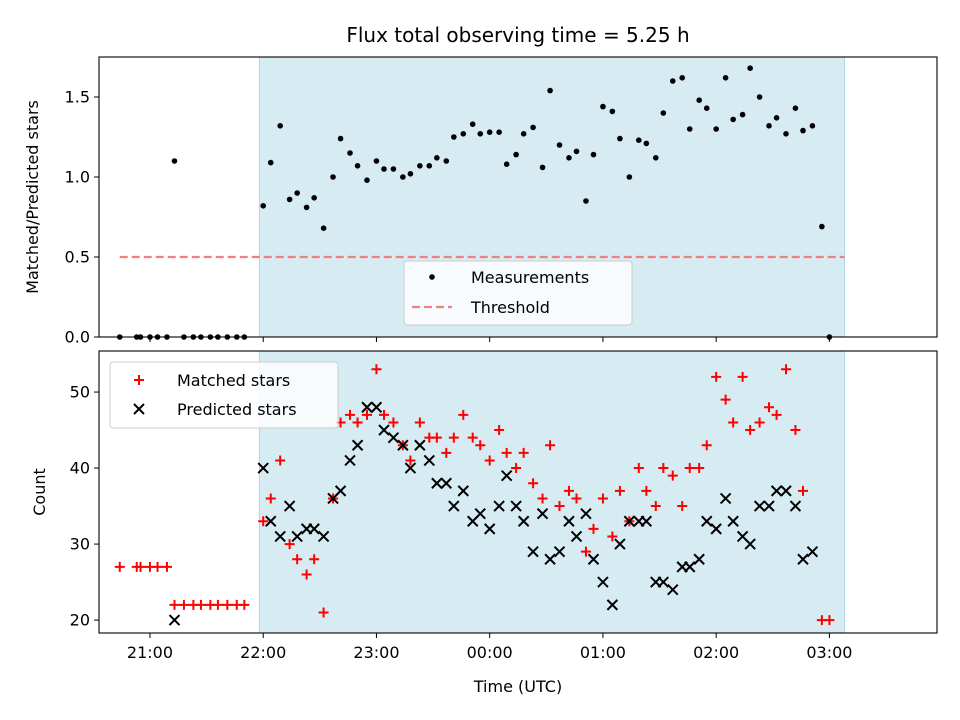 The image size is (960, 720). What do you see at coordinates (77, 97) in the screenshot?
I see `y-tick-label: 1.5` at bounding box center [77, 97].